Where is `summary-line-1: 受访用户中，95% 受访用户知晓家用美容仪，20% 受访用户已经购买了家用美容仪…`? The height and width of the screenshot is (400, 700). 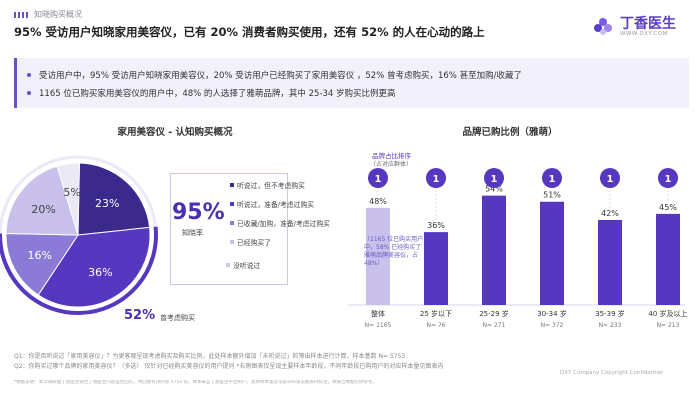
summary-line-1: 受访用户中，95% 受访用户知晓家用美容仪，20% 受访用户已经购买了家用美容仪… is located at coordinates (280, 76).